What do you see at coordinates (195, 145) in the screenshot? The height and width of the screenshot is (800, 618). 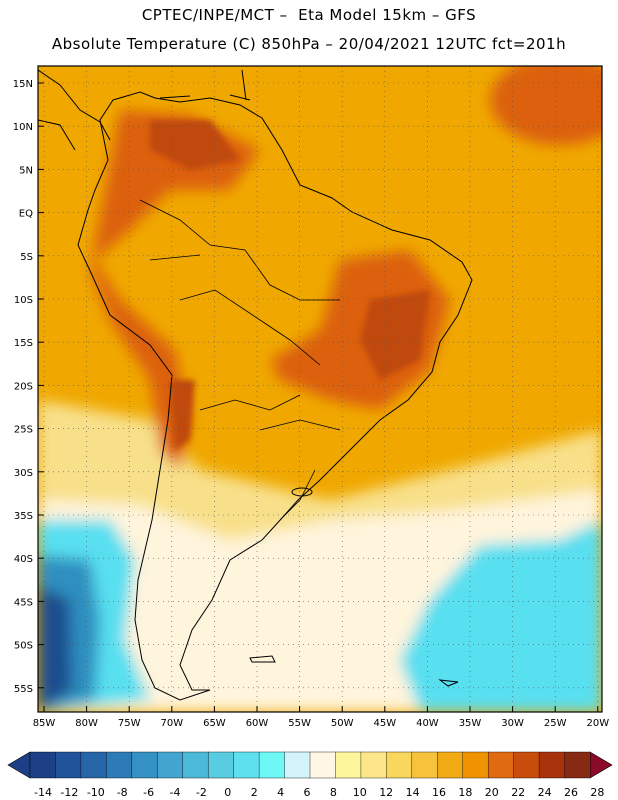 I see `very-hot-patch-venezuela` at bounding box center [195, 145].